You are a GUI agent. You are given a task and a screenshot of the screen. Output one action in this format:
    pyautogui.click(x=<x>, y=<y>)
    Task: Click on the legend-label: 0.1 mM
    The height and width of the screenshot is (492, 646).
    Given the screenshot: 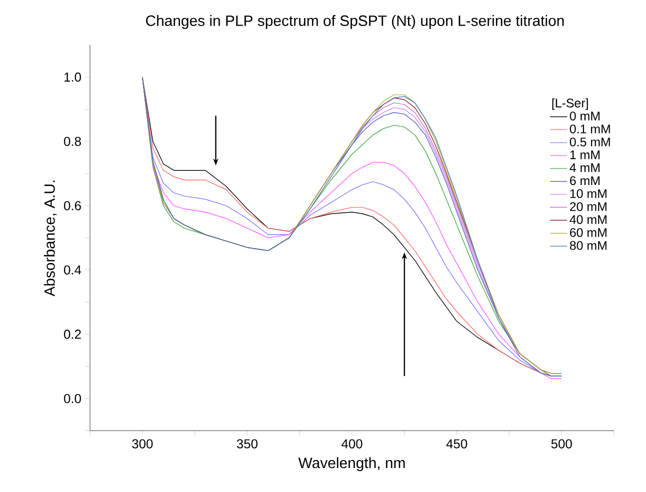 What is the action you would take?
    pyautogui.click(x=590, y=129)
    